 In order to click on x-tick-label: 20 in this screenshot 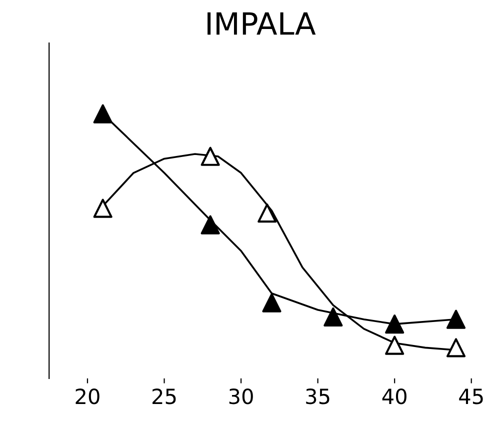, I will do `click(88, 396)`.